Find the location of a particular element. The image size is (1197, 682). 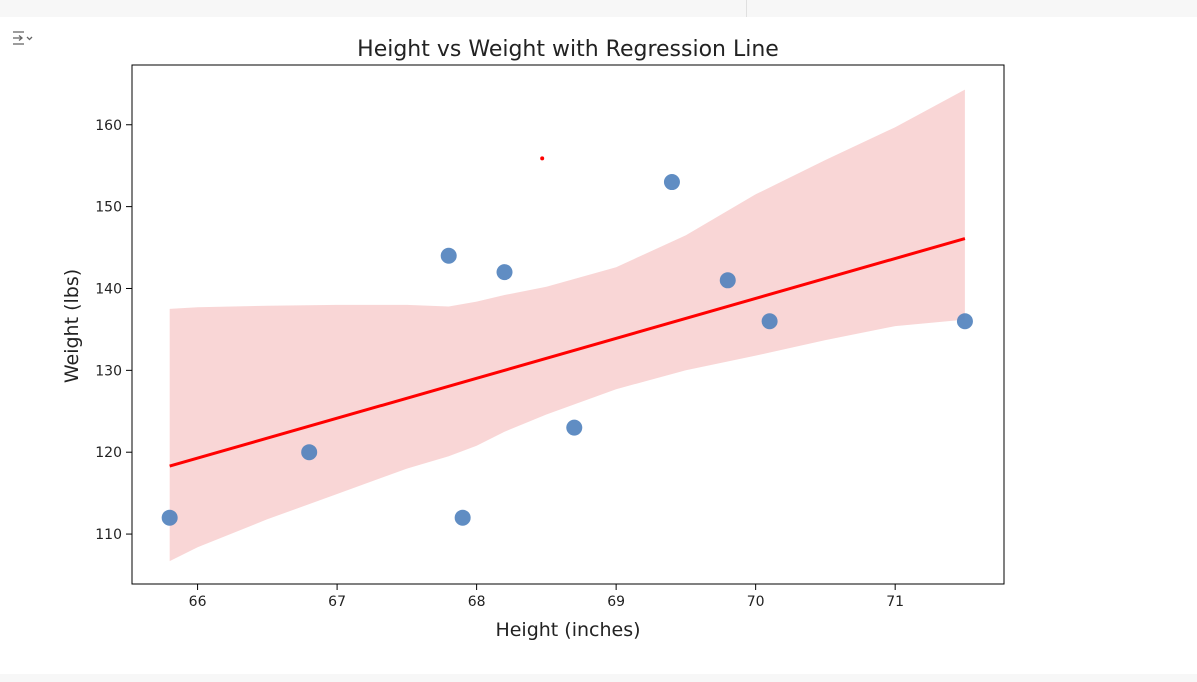

x-tick-label-71: 71 is located at coordinates (895, 602).